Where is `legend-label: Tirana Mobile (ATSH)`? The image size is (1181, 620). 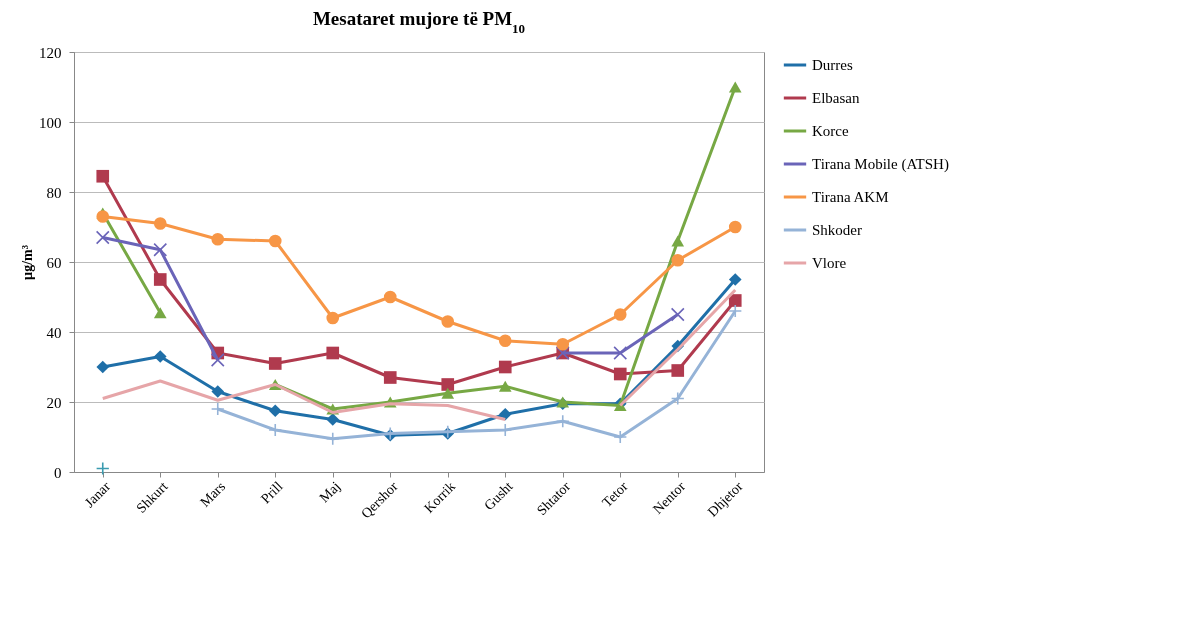 legend-label: Tirana Mobile (ATSH) is located at coordinates (880, 164).